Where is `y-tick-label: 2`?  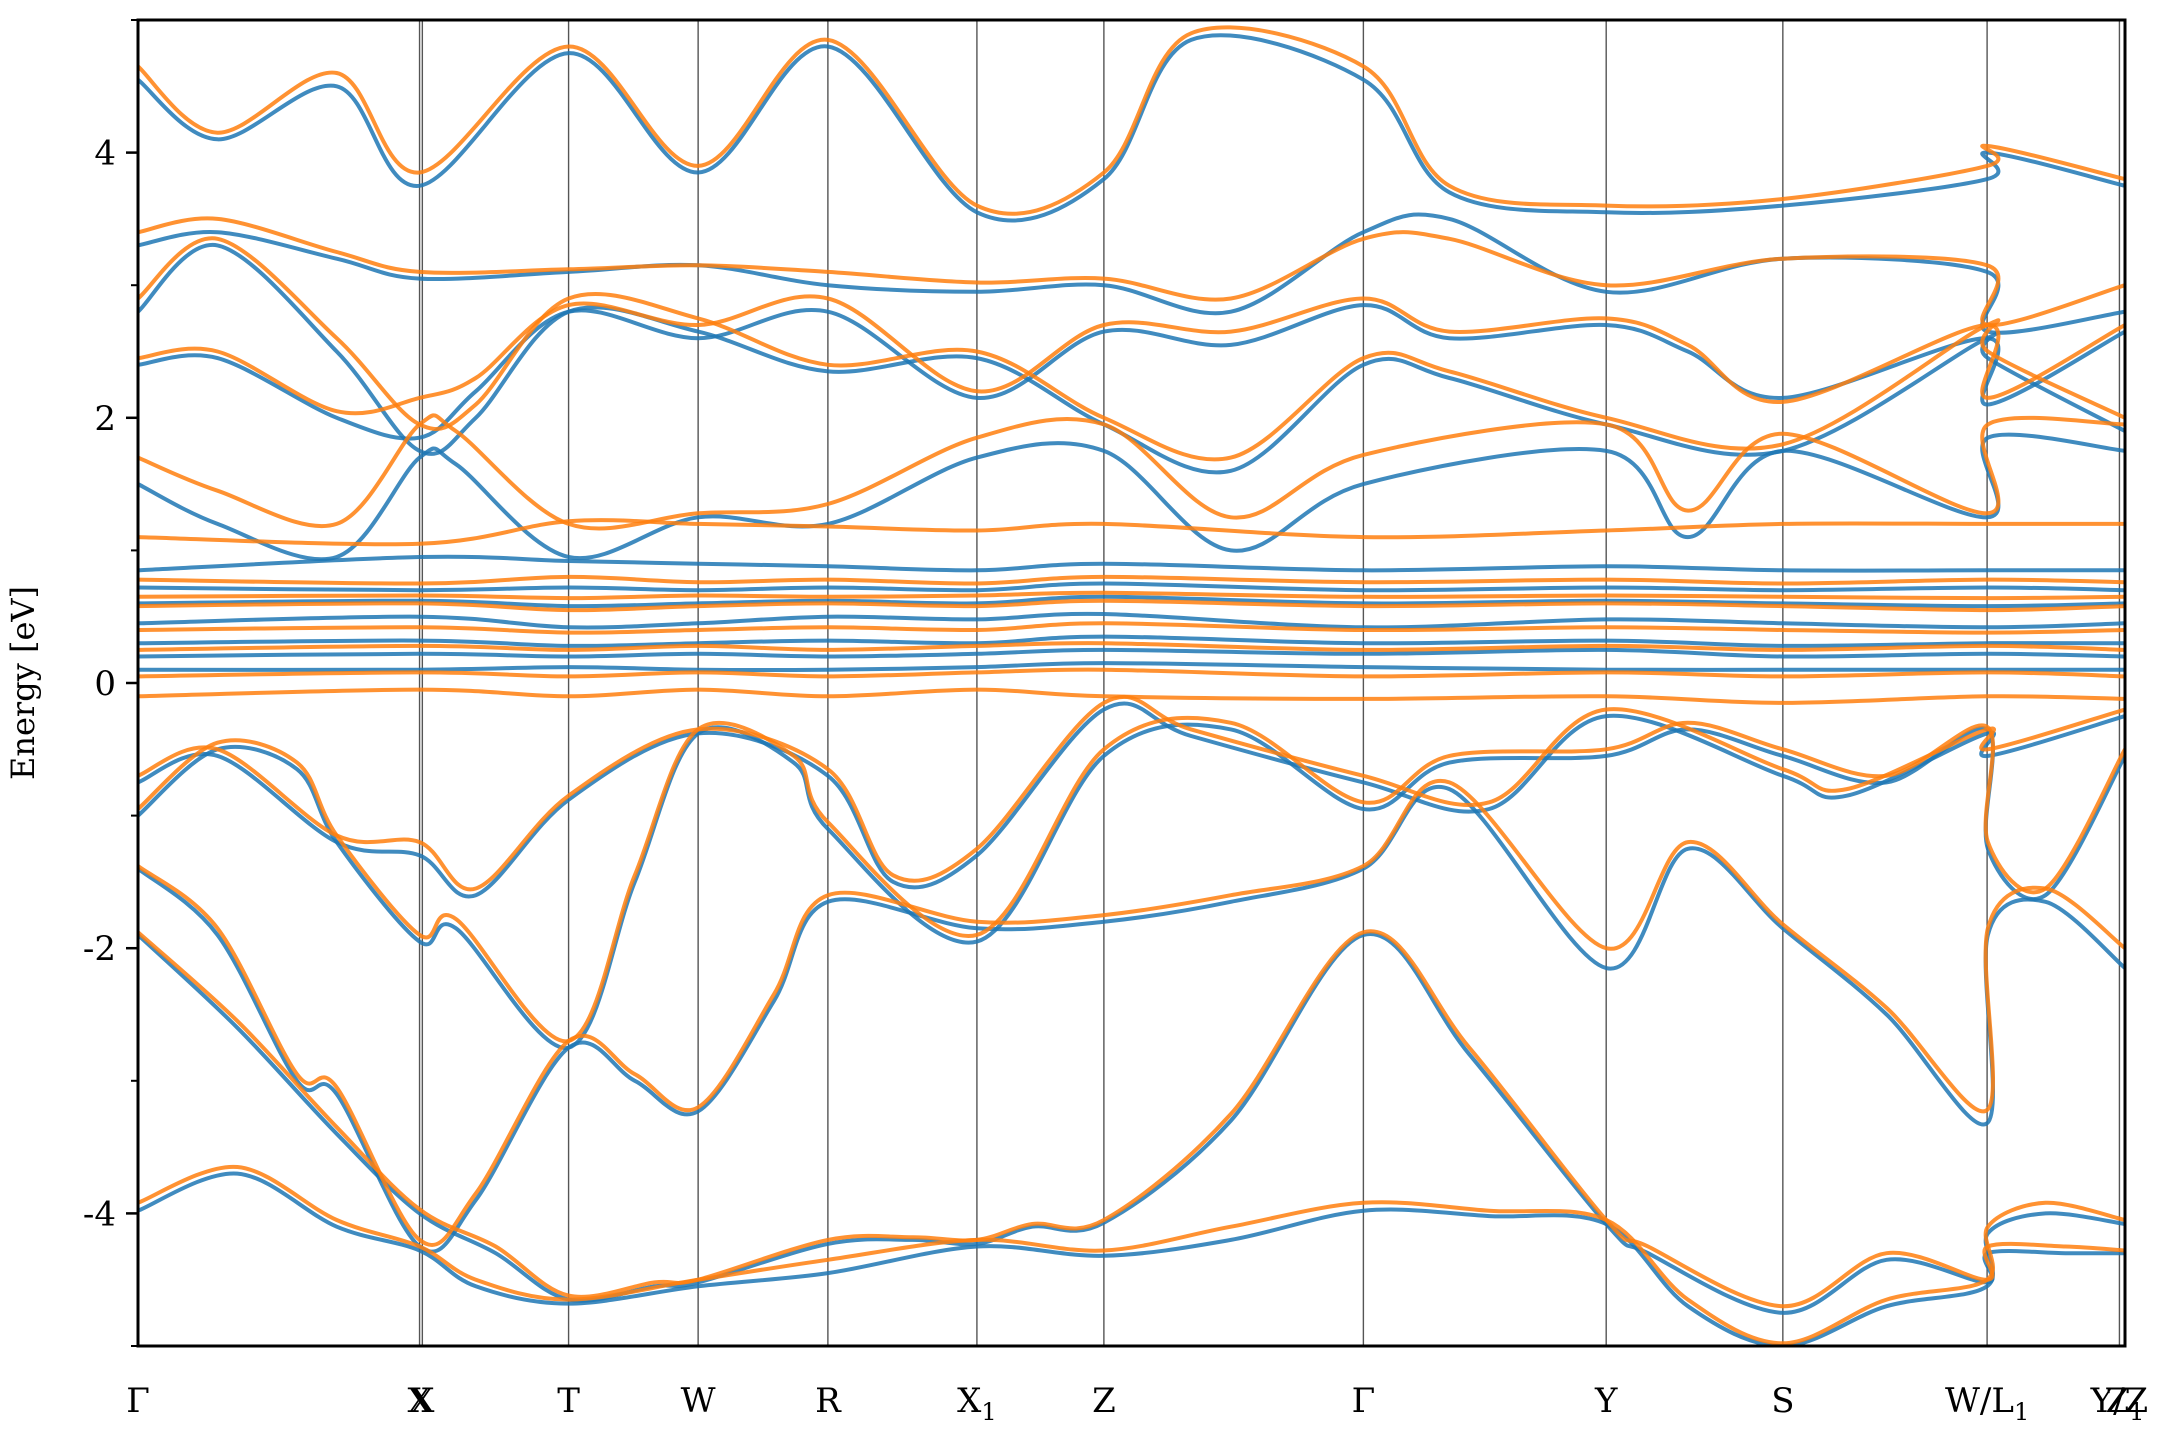 y-tick-label: 2 is located at coordinates (105, 419).